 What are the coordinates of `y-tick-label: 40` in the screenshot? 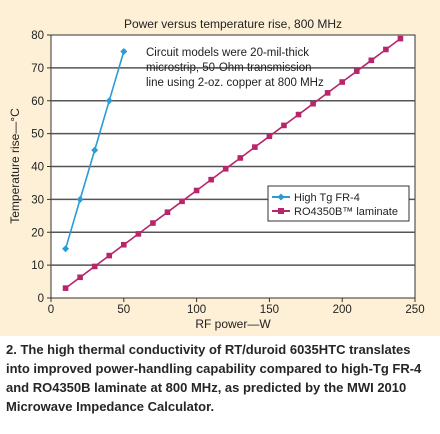 It's located at (37, 168).